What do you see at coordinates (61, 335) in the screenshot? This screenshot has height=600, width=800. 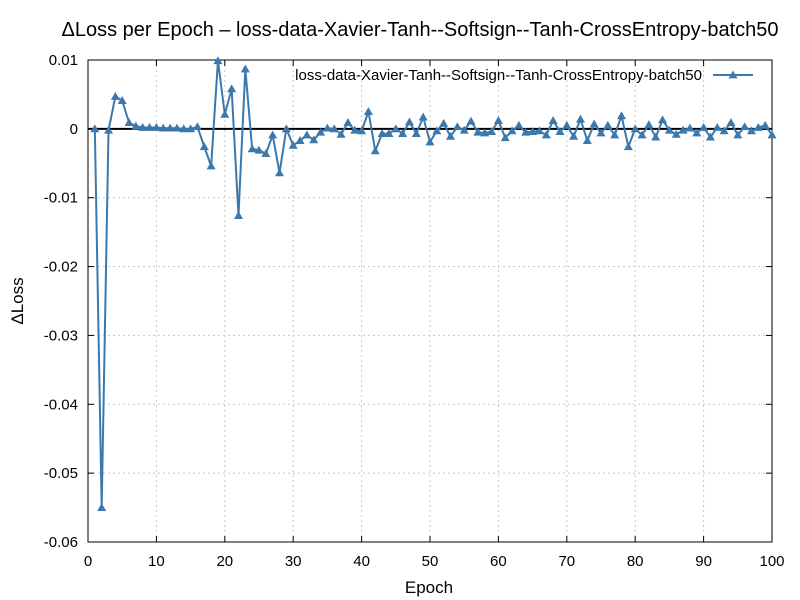 I see `y-tick-label: -0.03` at bounding box center [61, 335].